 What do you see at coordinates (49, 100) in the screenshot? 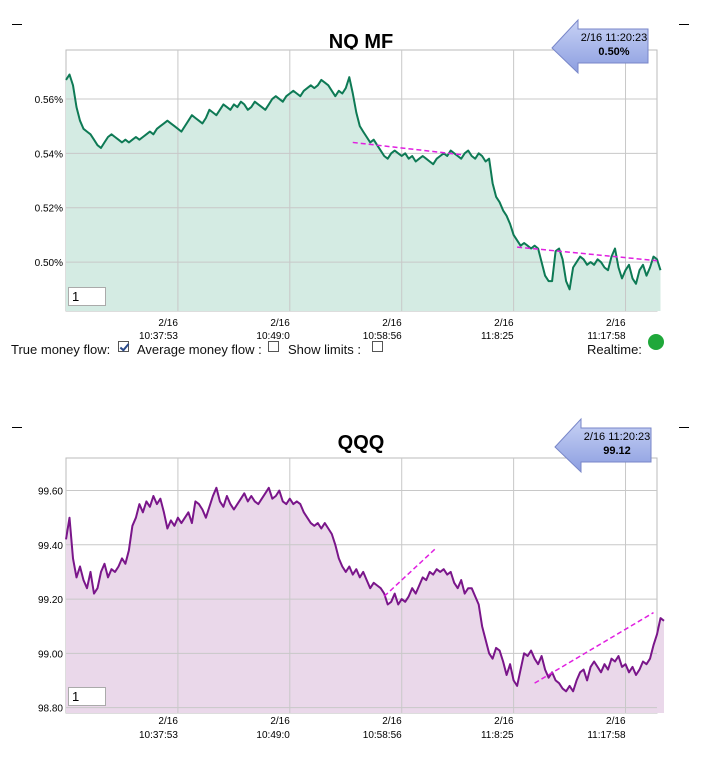
I see `nq-y-tick-label: 0.56%` at bounding box center [49, 100].